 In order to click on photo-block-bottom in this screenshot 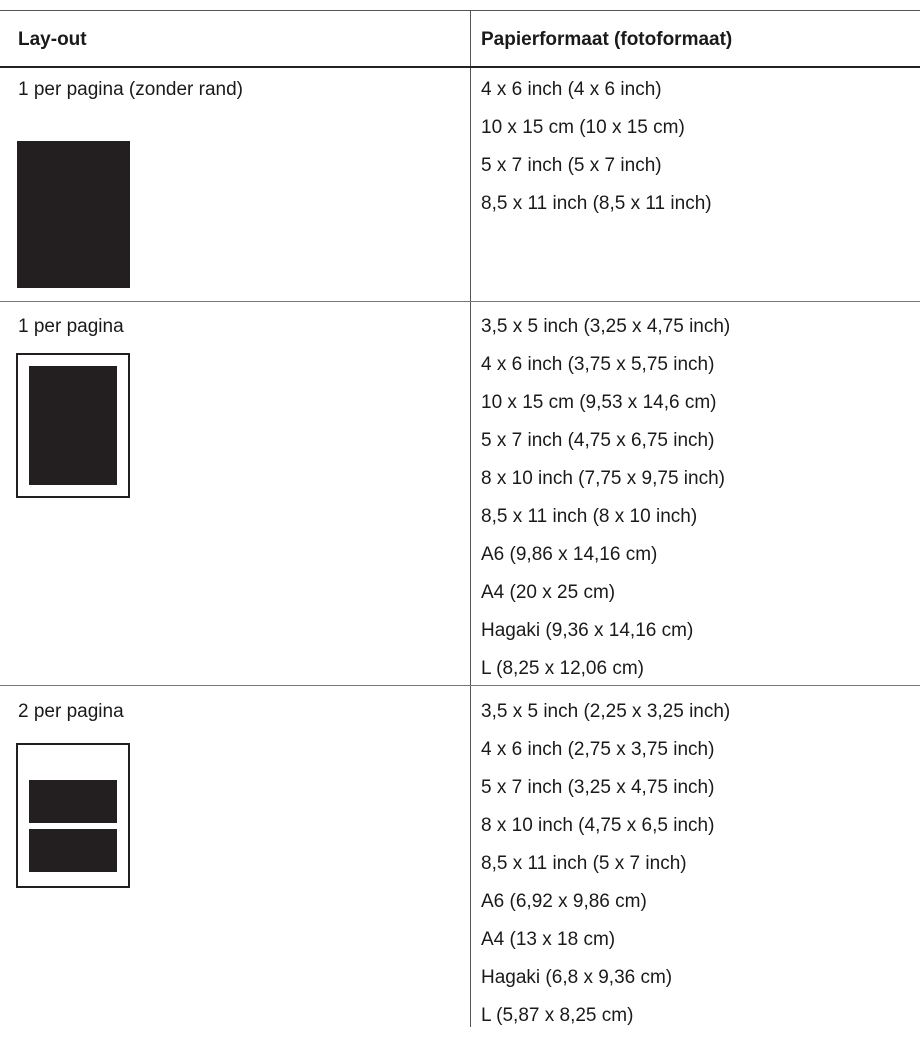, I will do `click(73, 850)`.